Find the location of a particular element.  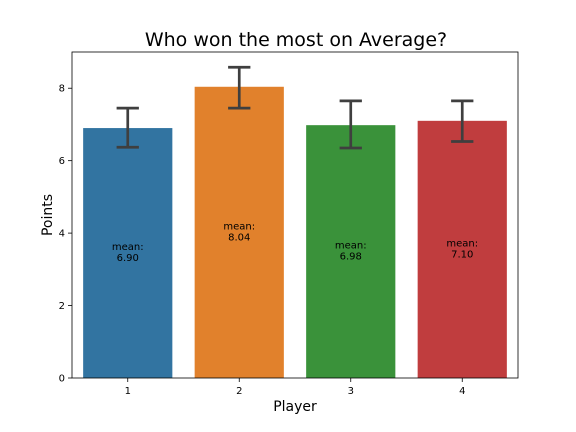

bar-label-line1-1: mean: is located at coordinates (128, 247).